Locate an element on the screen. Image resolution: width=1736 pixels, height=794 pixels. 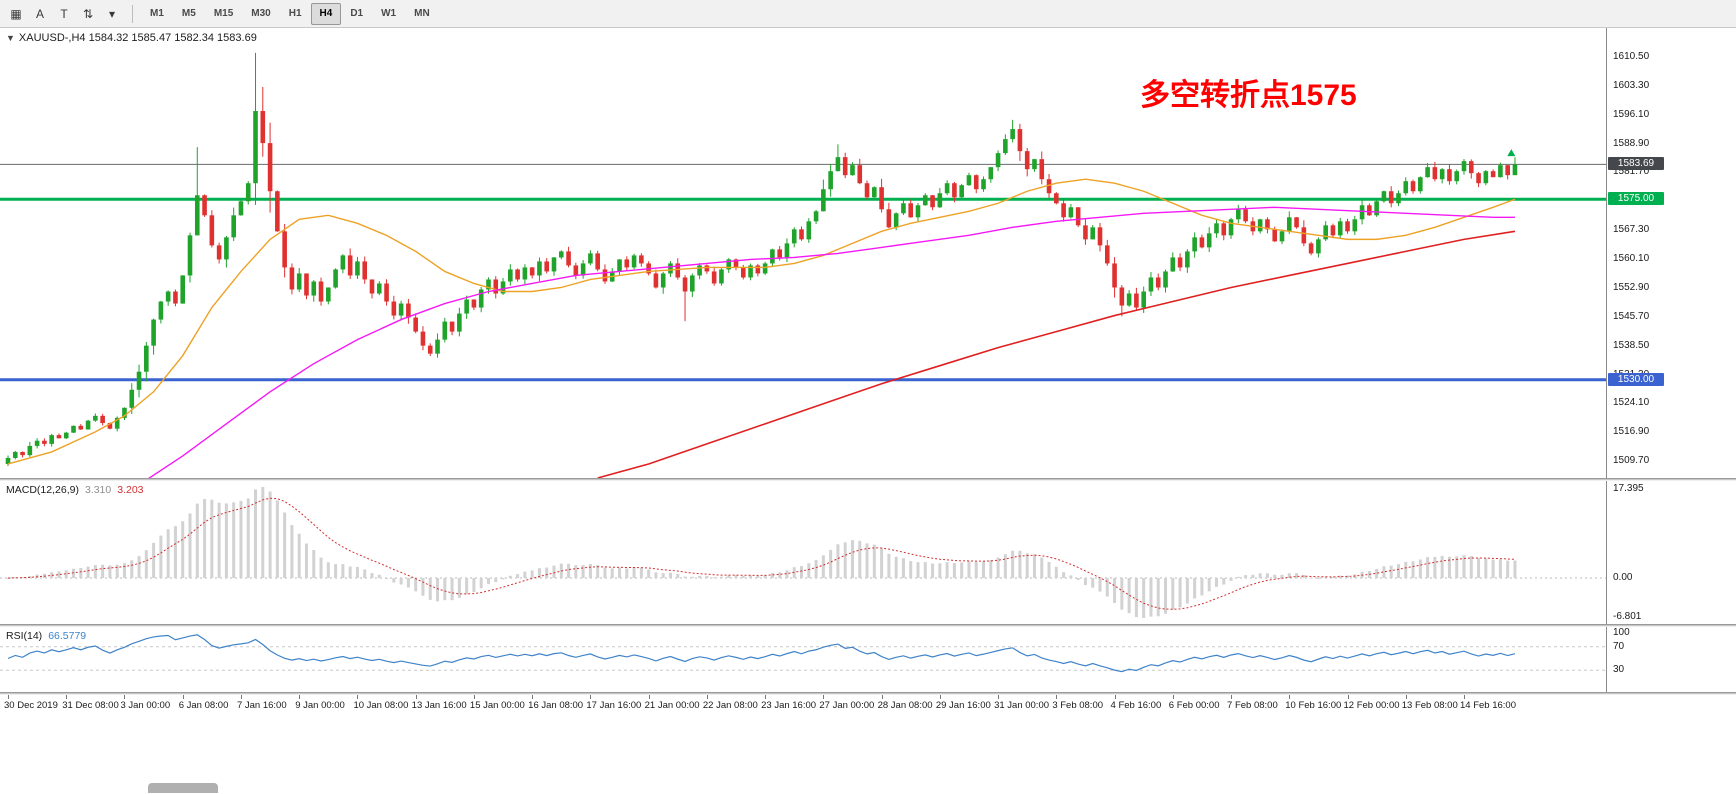
current-price-label: 1583.69 is located at coordinates (1636, 164).